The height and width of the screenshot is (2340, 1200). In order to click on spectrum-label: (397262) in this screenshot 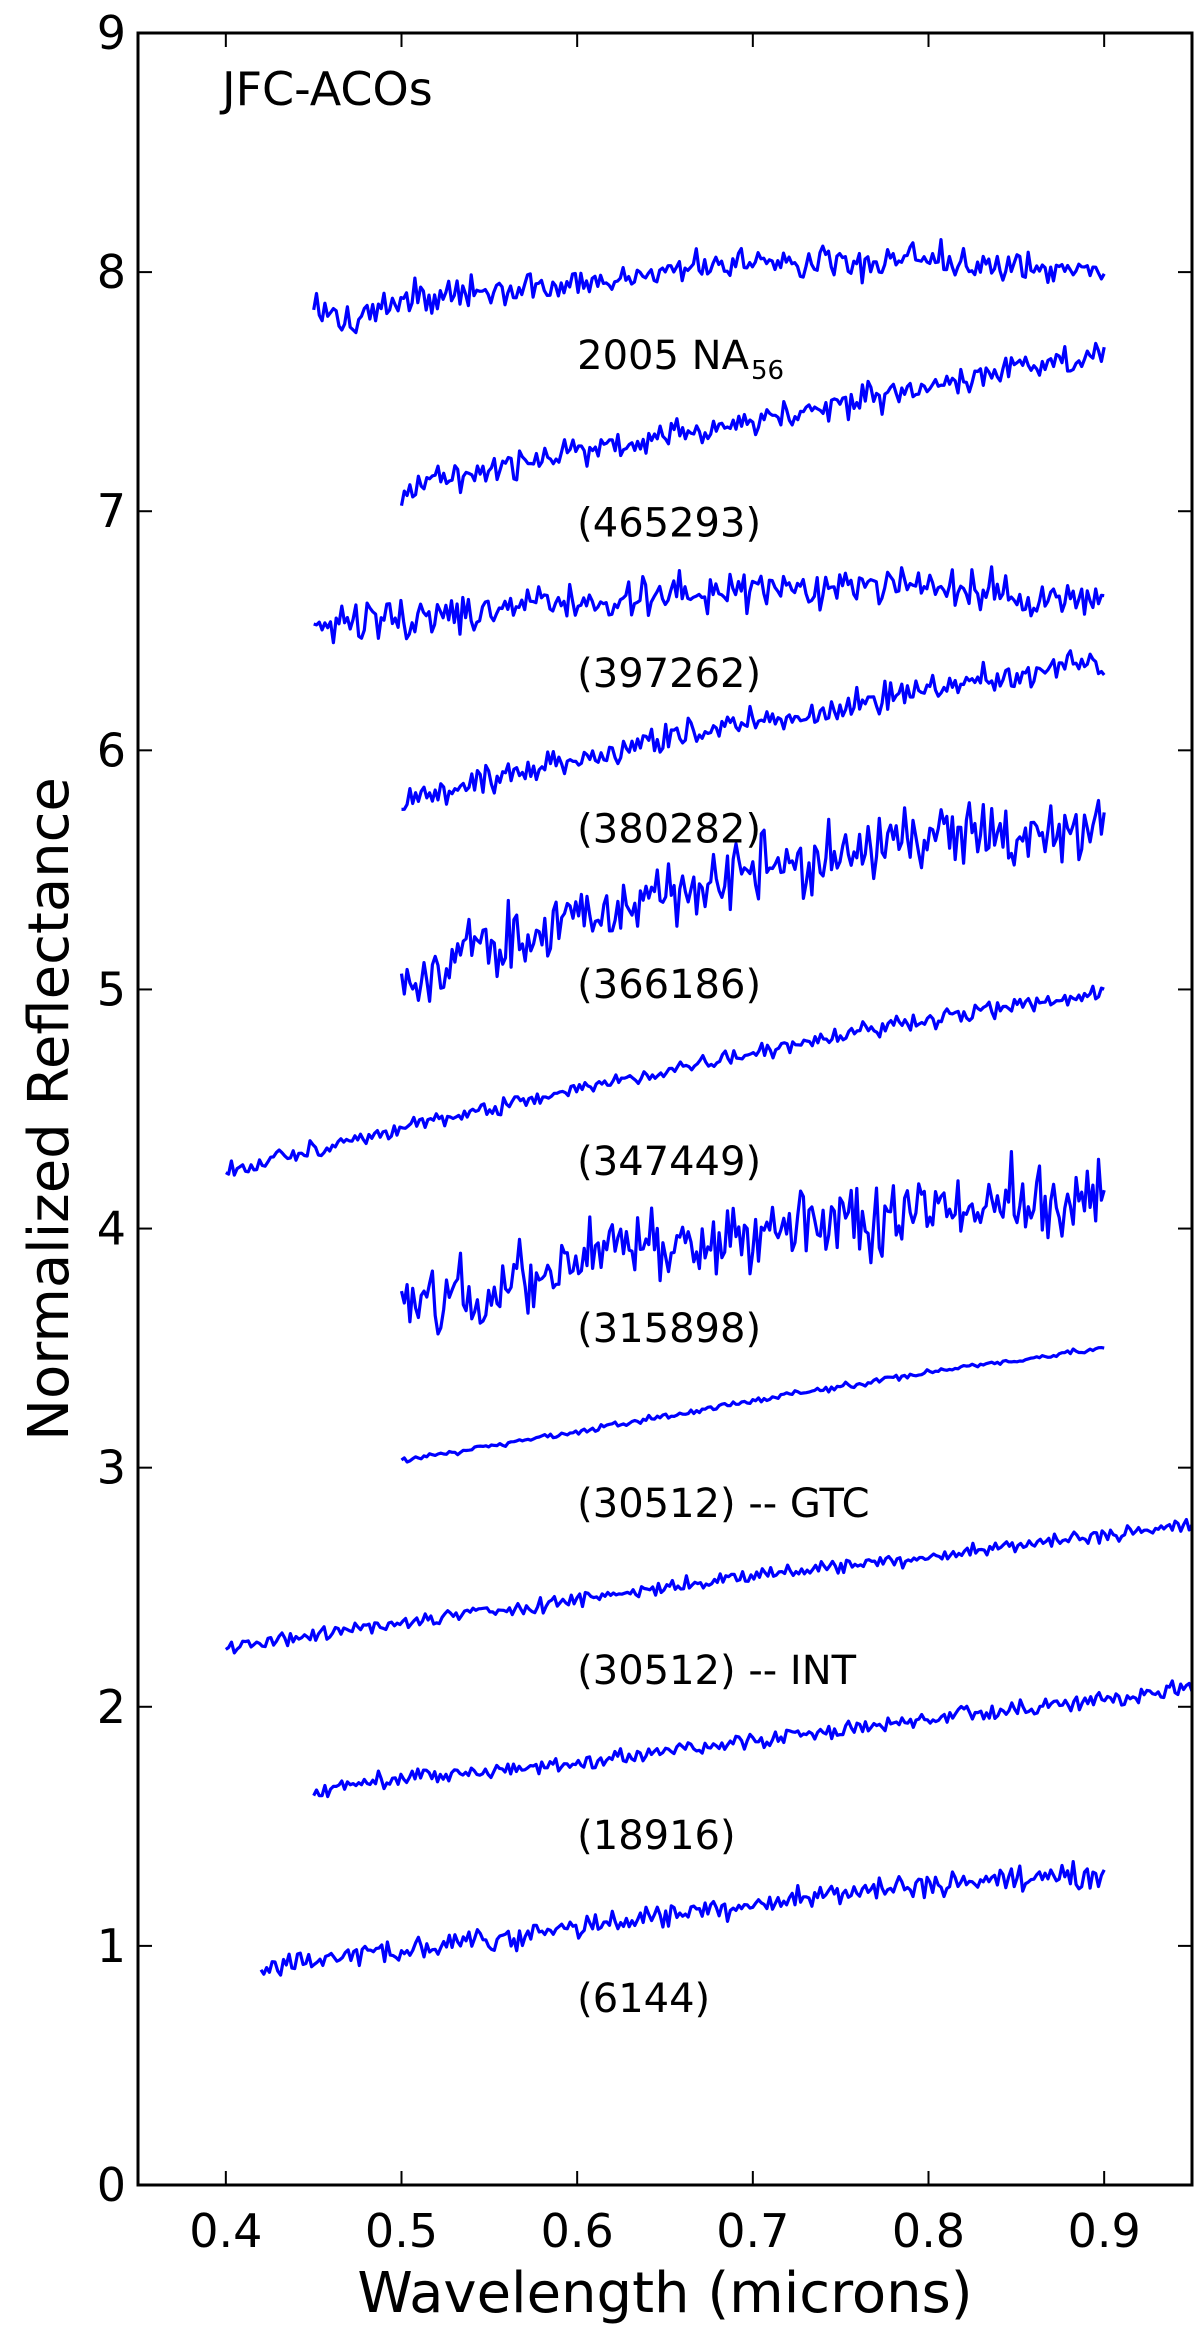, I will do `click(669, 674)`.